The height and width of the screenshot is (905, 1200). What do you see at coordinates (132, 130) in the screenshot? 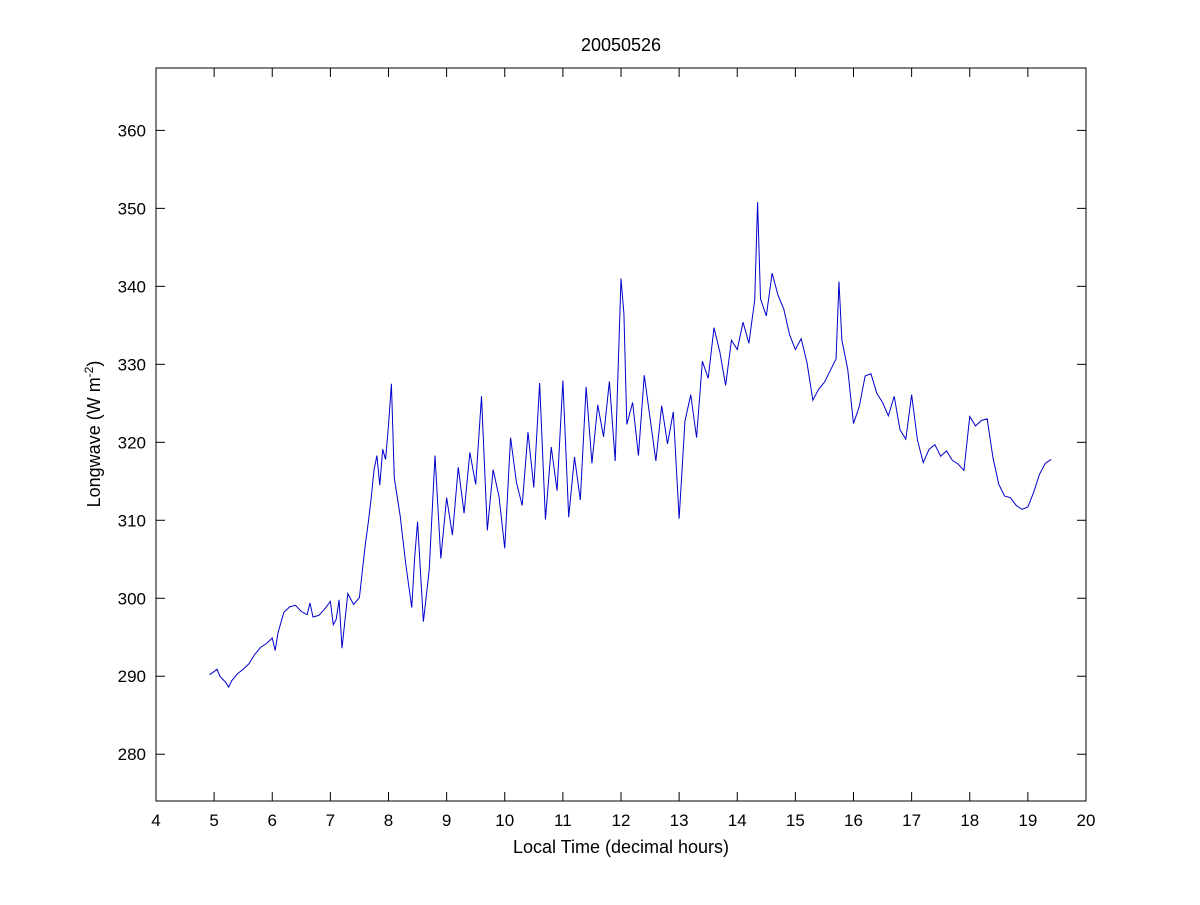
I see `y-tick-label: 360` at bounding box center [132, 130].